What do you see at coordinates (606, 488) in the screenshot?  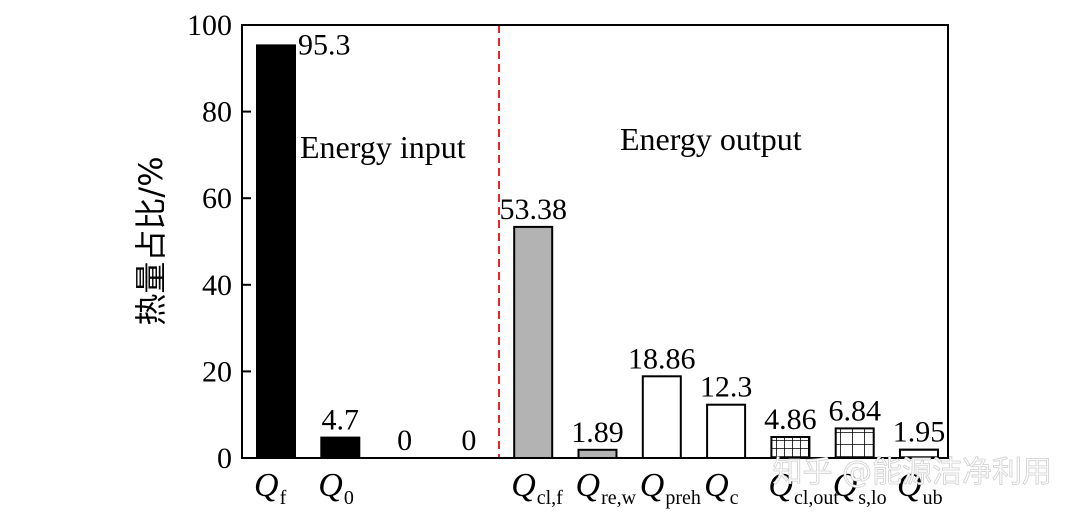 I see `category-label-5: Qre,w` at bounding box center [606, 488].